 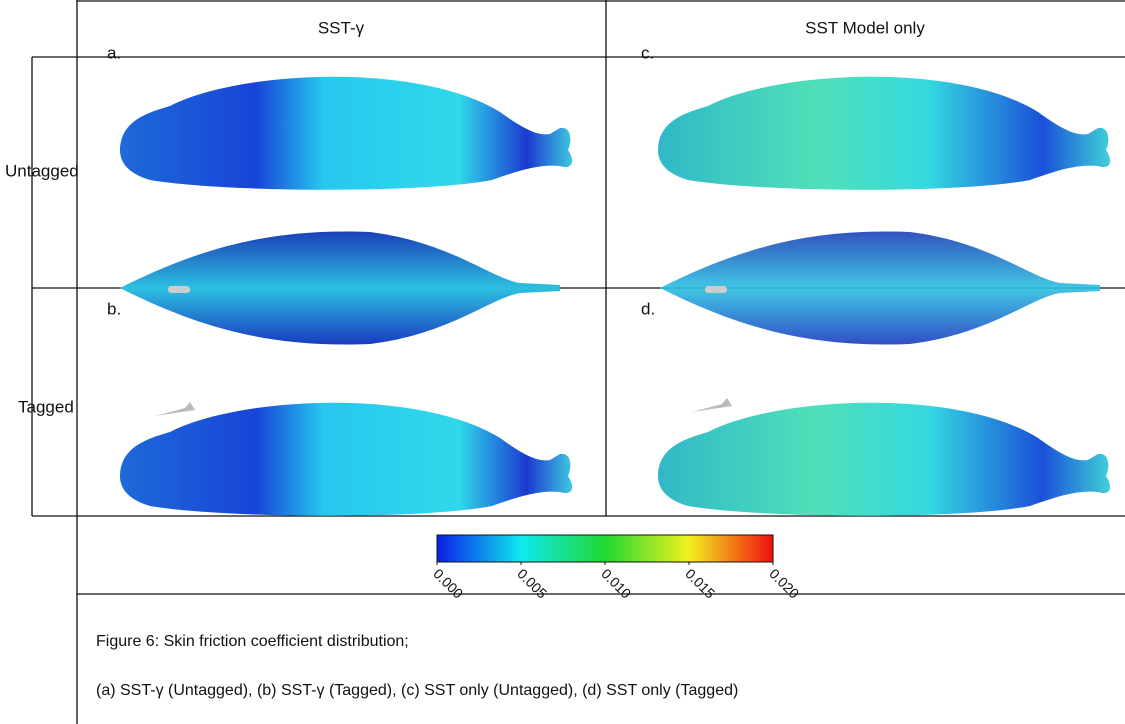 What do you see at coordinates (700, 583) in the screenshot?
I see `colorbar-tick-label: 0.015` at bounding box center [700, 583].